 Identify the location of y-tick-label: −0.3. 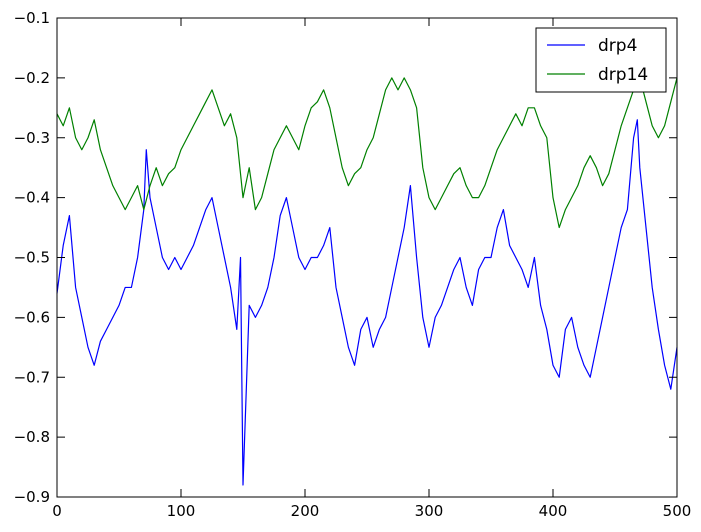
(32, 138).